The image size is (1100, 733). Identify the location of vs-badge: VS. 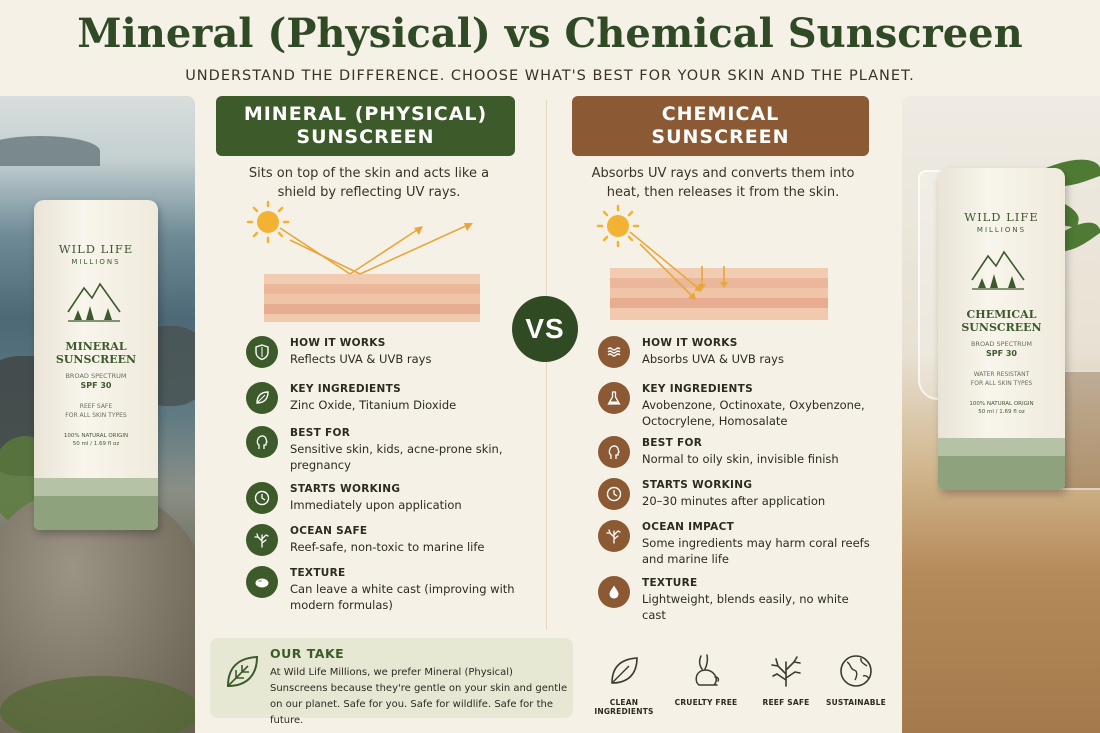
(545, 329).